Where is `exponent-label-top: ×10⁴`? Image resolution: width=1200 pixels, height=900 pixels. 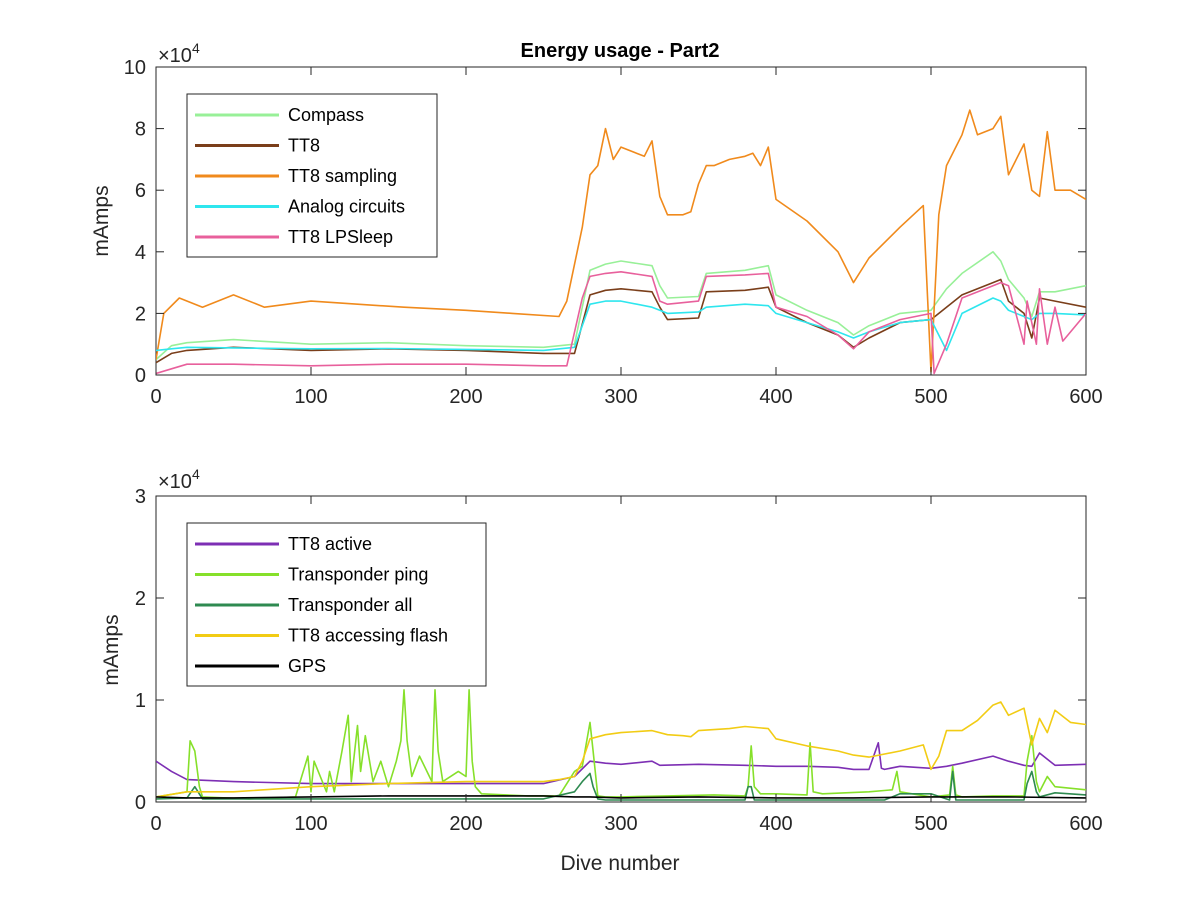
exponent-label-top: ×10⁴ is located at coordinates (179, 53).